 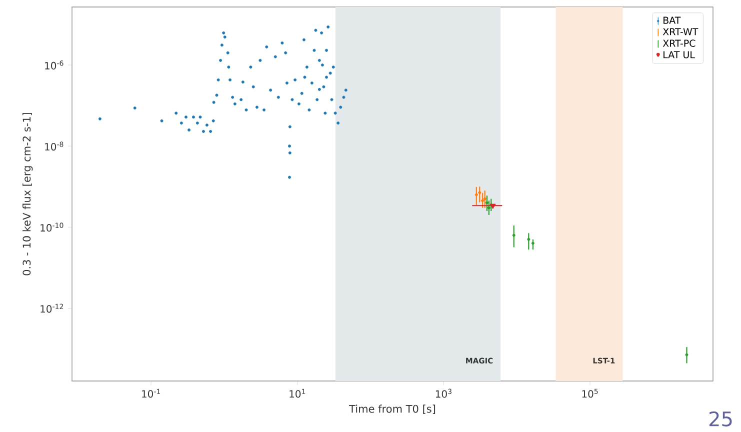 What do you see at coordinates (27, 194) in the screenshot?
I see `y-axis-title: 0.3 - 10 keV flux [erg cm-2 s-1]` at bounding box center [27, 194].